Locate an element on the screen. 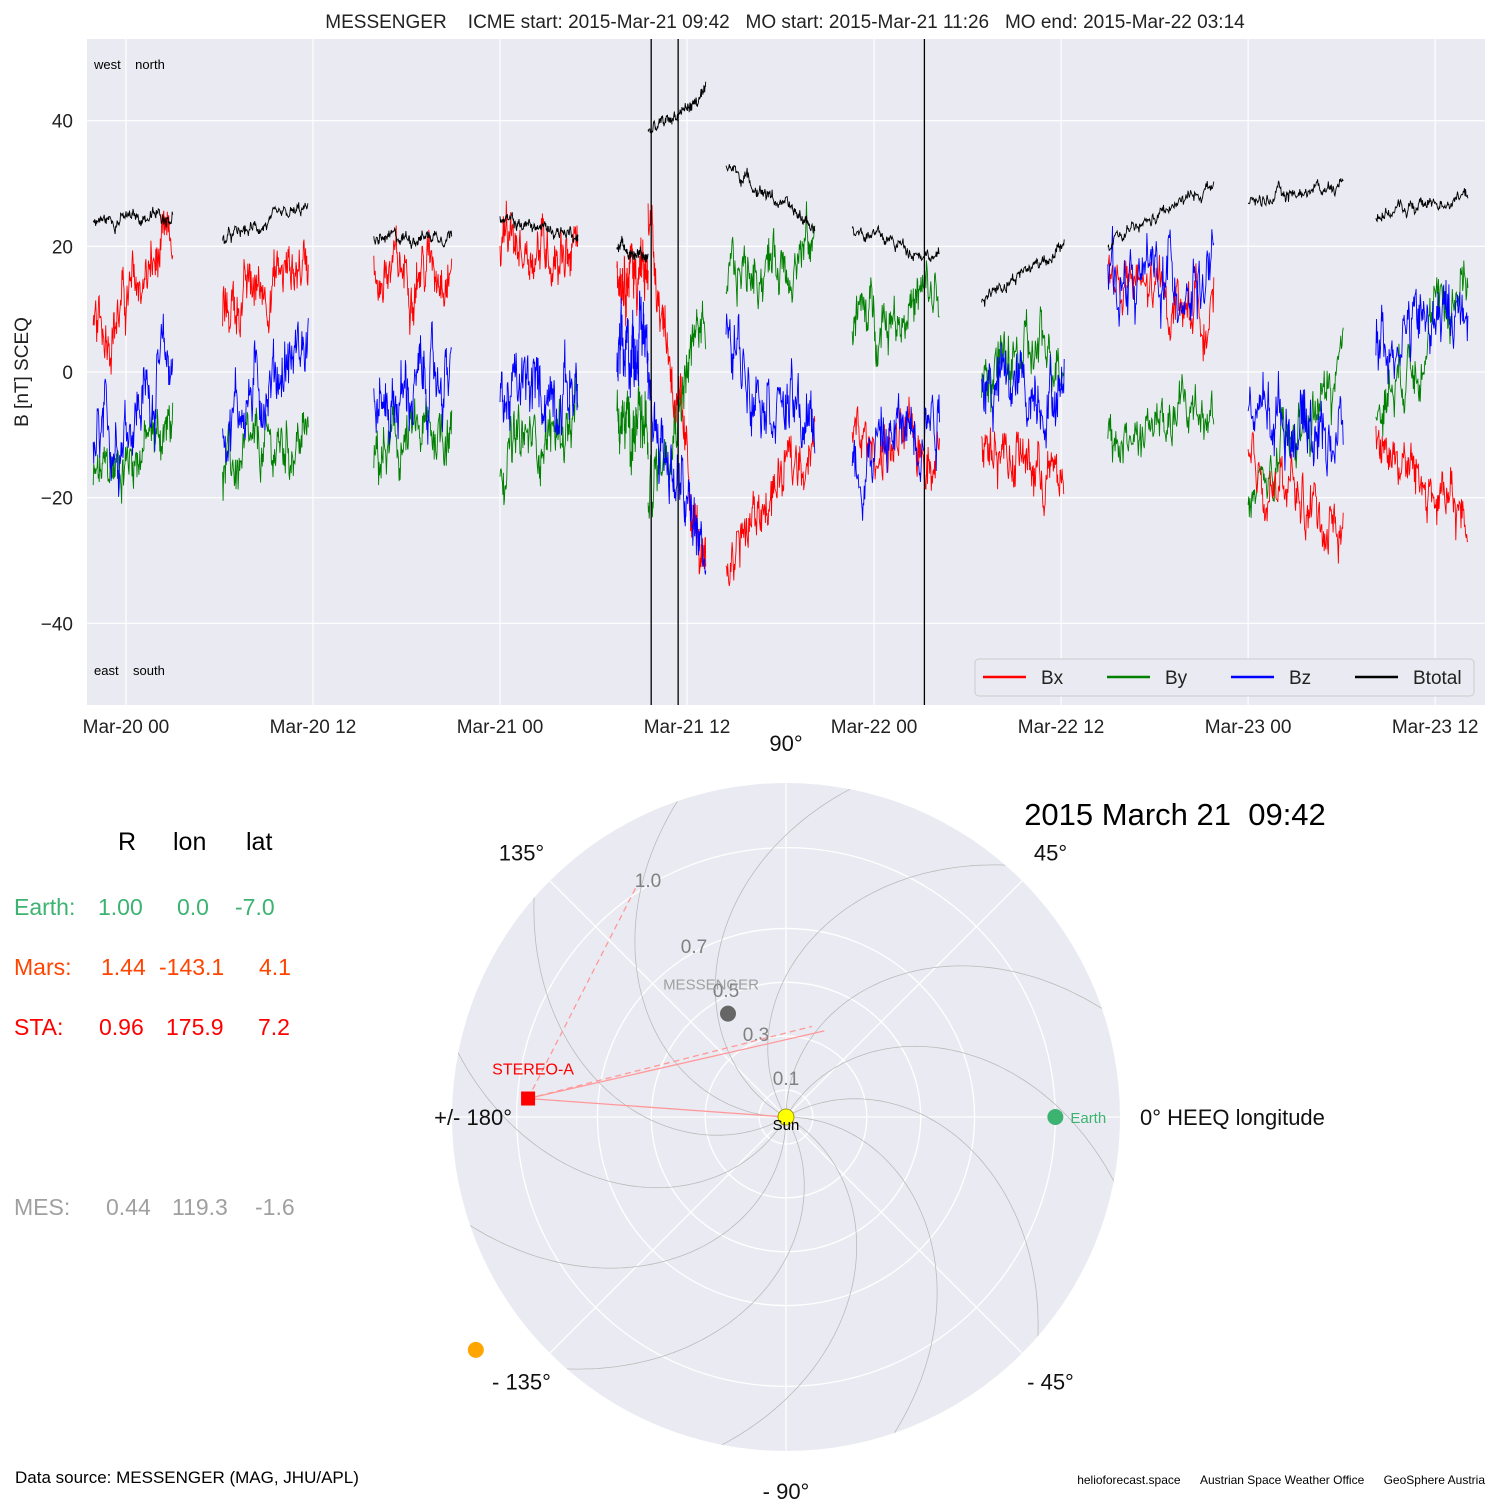 This screenshot has height=1500, width=1500. x-tick-label: Mar-22 00 is located at coordinates (874, 727).